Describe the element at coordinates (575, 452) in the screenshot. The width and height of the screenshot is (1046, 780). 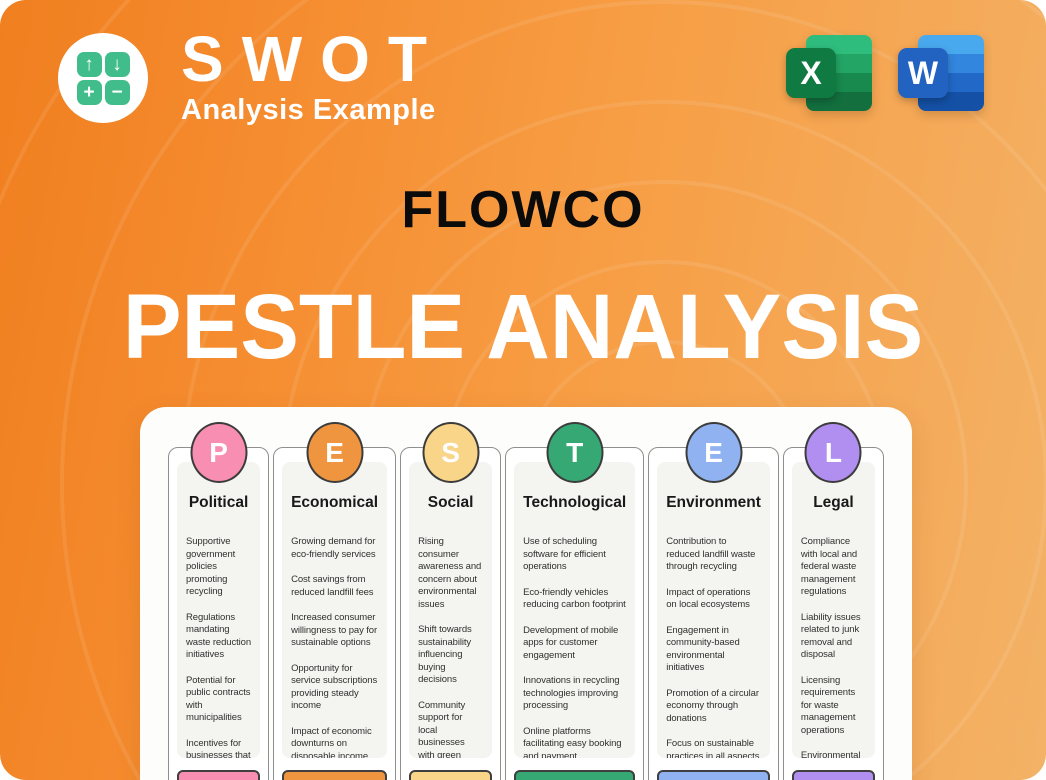
I see `letter-badge: T` at that location.